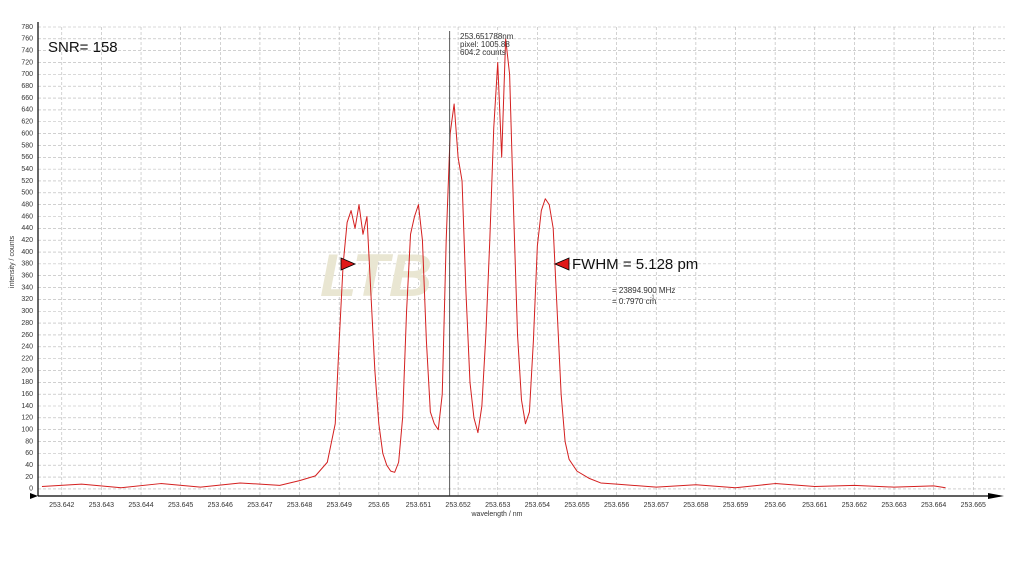  I want to click on y-tick-label: 260, so click(27, 335).